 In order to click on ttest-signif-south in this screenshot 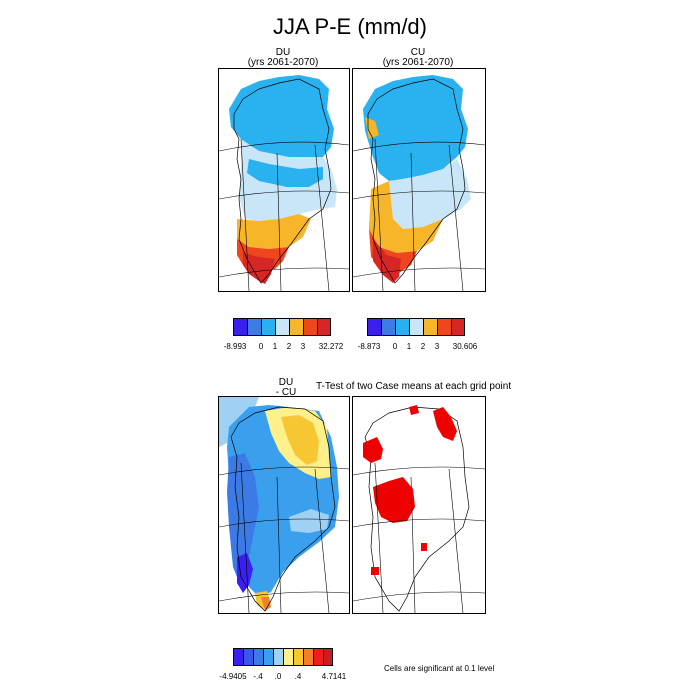, I will do `click(375, 571)`.